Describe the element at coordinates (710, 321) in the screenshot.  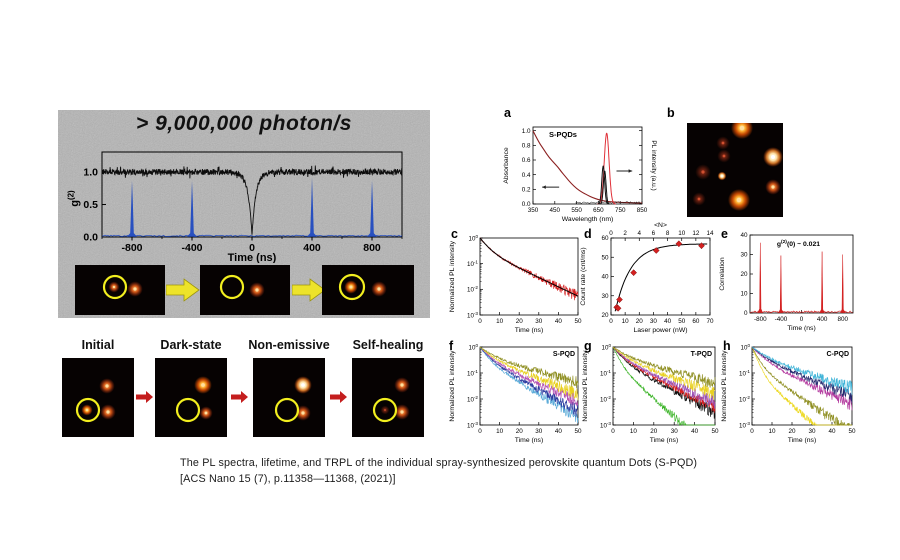
I see `svg-text: 70` at that location.